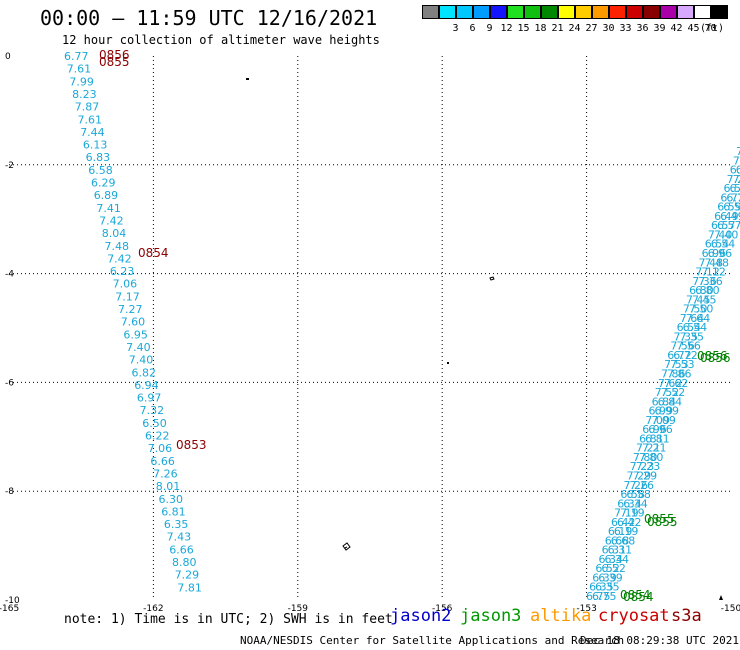 This screenshot has width=740, height=650. What do you see at coordinates (92, 132) in the screenshot?
I see `swh-value: 7.44` at bounding box center [92, 132].